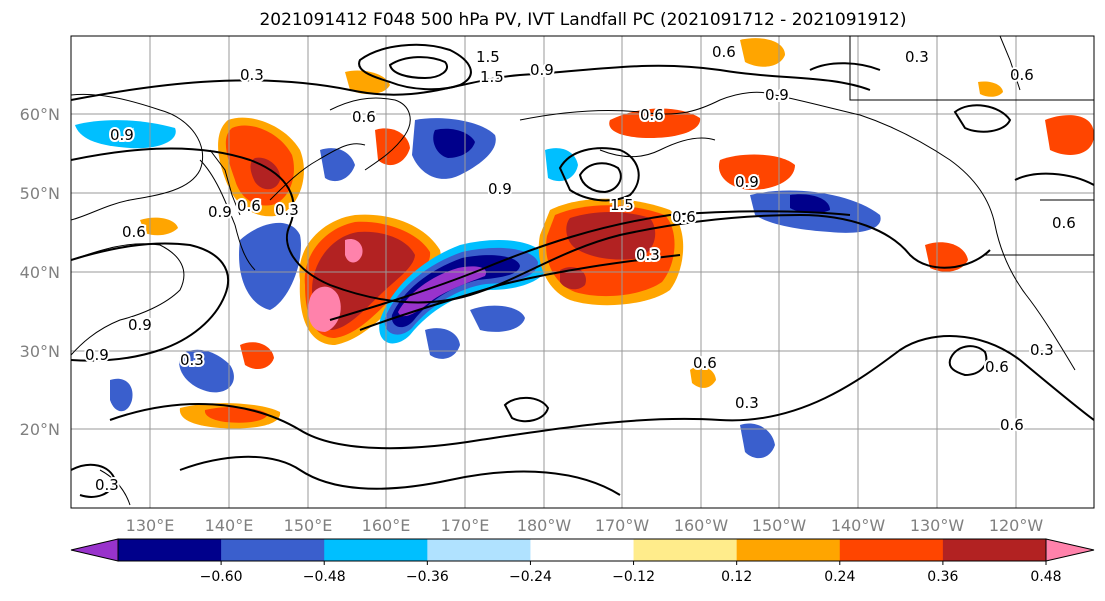 The width and height of the screenshot is (1105, 601). What do you see at coordinates (1070, 550) in the screenshot?
I see `colorbar-right-extension` at bounding box center [1070, 550].